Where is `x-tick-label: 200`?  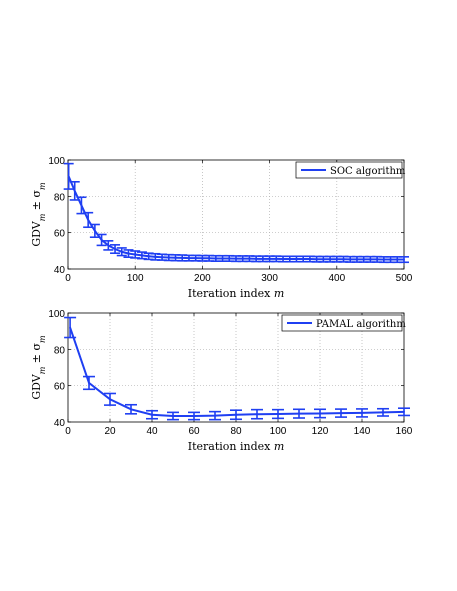
x-tick-label: 200 is located at coordinates (202, 278).